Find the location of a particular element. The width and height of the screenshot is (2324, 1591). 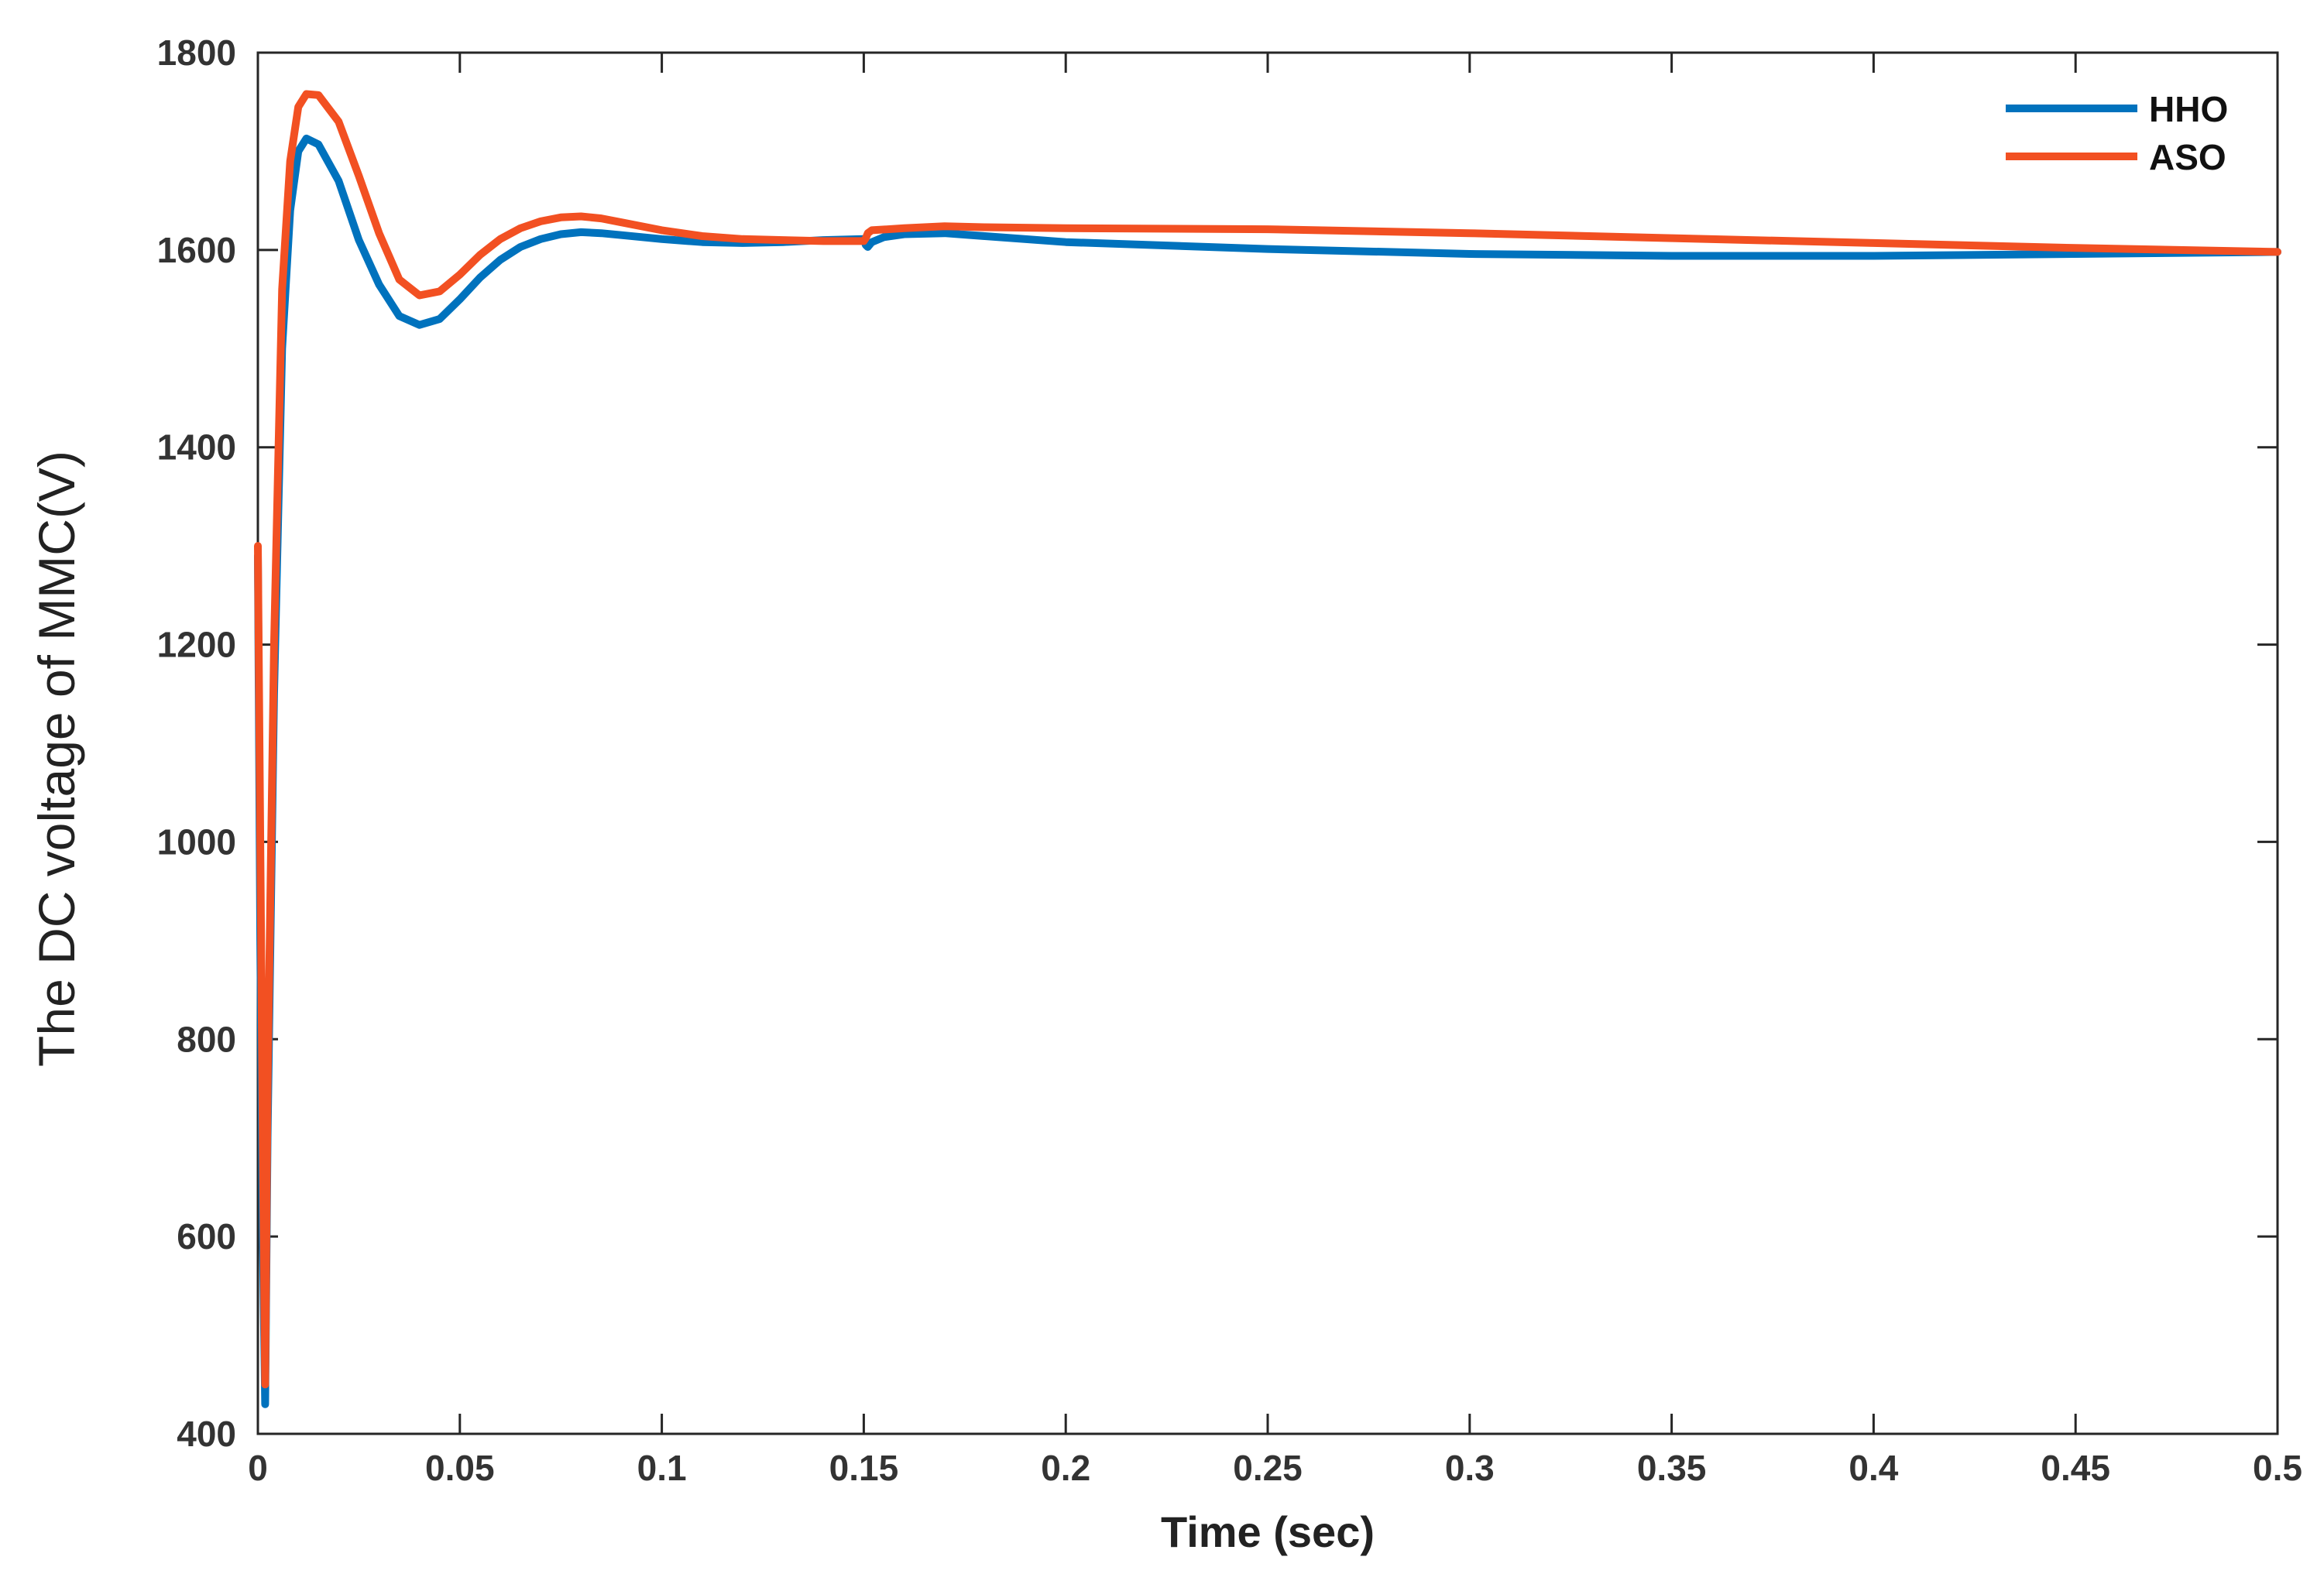

x-tick-label: 0.2 is located at coordinates (1065, 1468).